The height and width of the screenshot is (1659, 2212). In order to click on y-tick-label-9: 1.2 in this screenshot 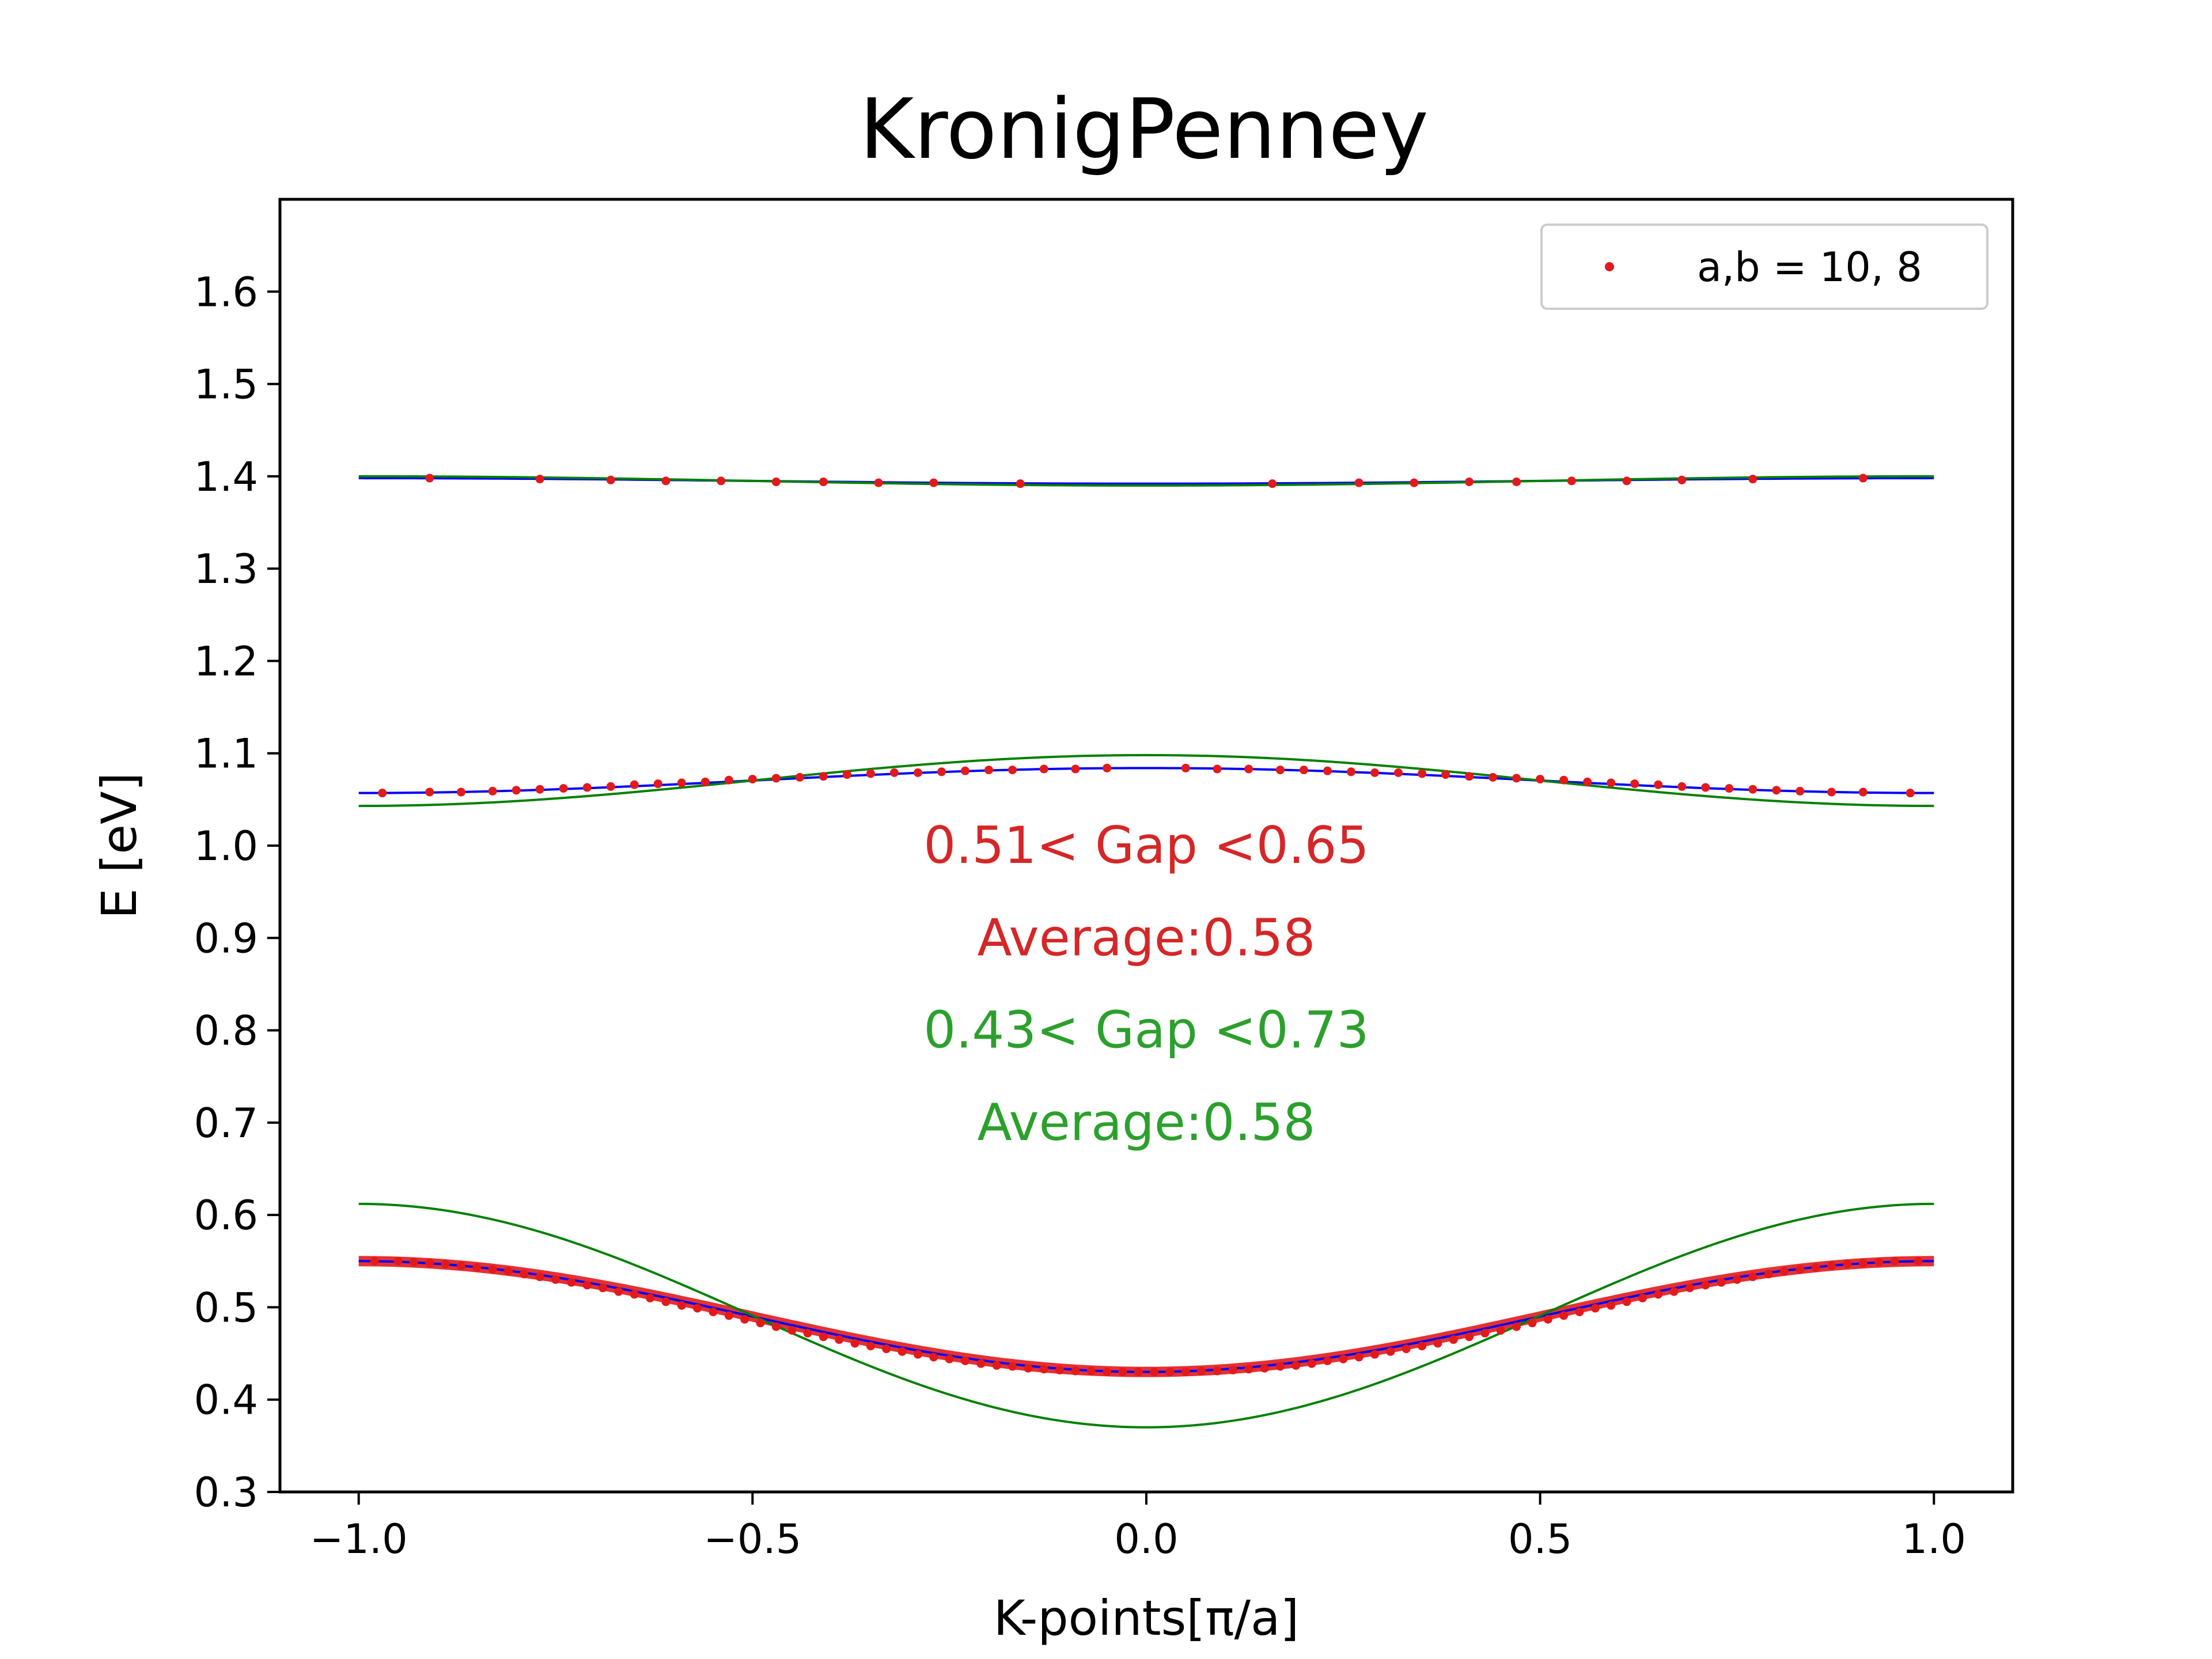, I will do `click(226, 661)`.